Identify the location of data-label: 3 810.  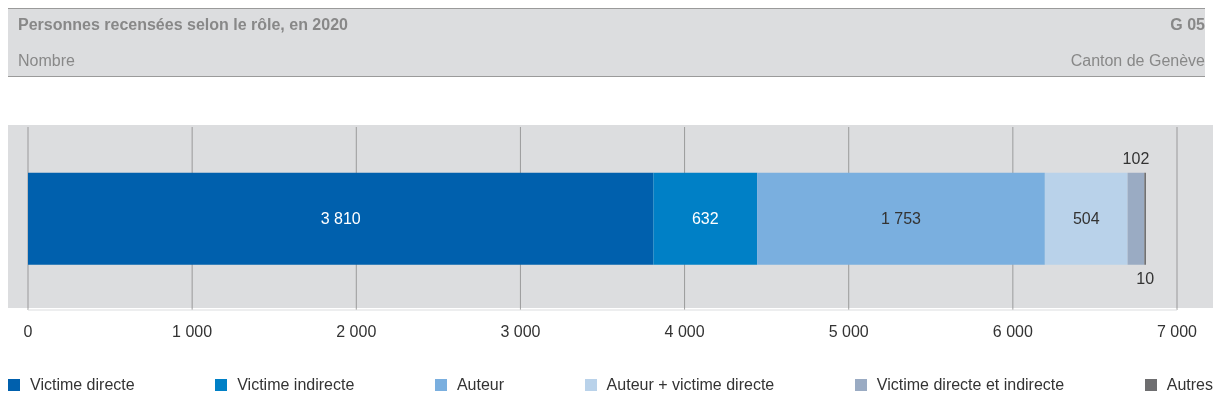
(340, 219).